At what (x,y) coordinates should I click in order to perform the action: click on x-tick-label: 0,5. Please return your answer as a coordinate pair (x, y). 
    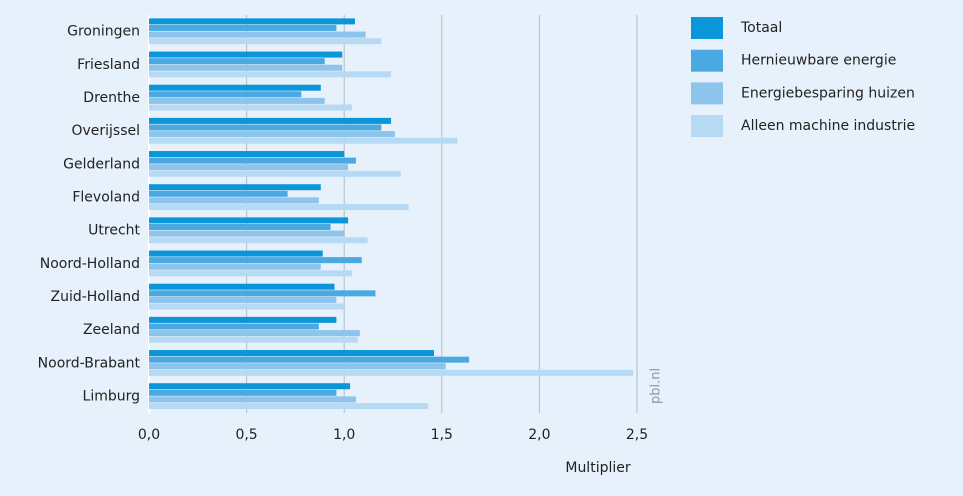
    Looking at the image, I should click on (246, 435).